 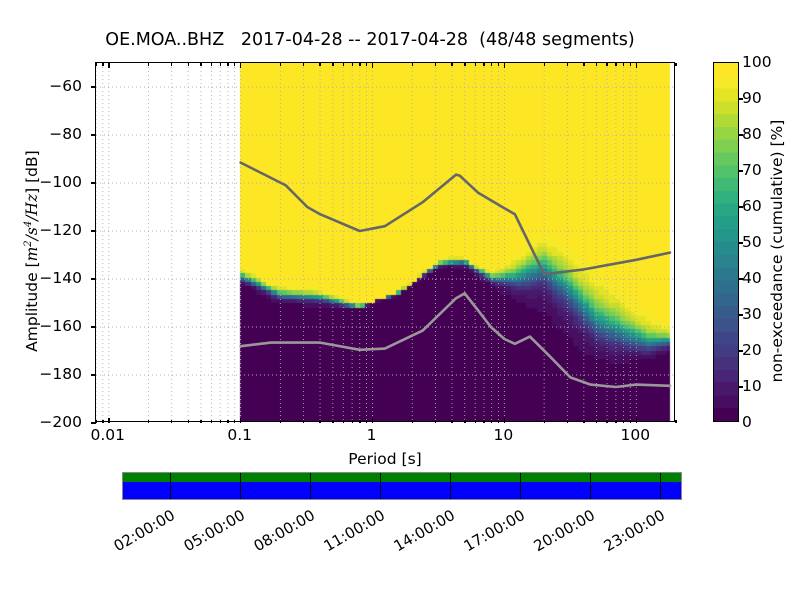 I want to click on coverage-time-label: 11:00:00, so click(x=354, y=531).